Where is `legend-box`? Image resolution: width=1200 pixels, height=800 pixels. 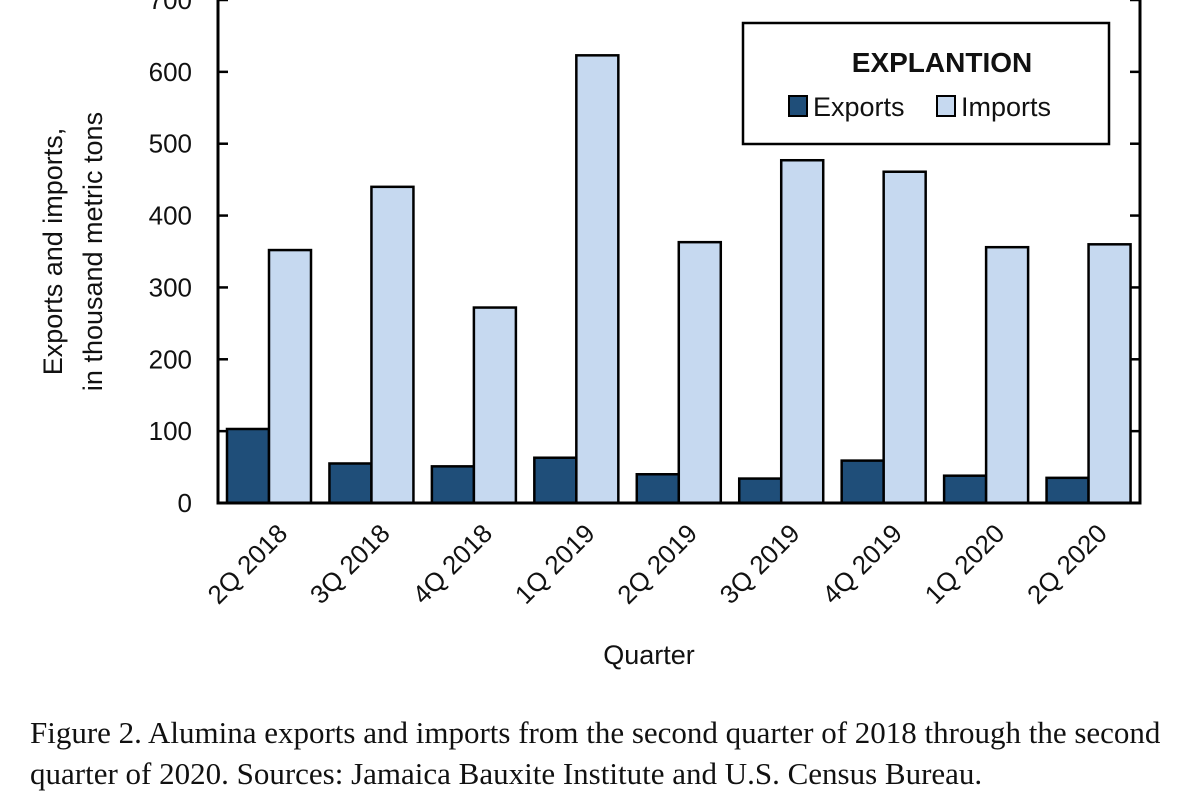
legend-box is located at coordinates (926, 83).